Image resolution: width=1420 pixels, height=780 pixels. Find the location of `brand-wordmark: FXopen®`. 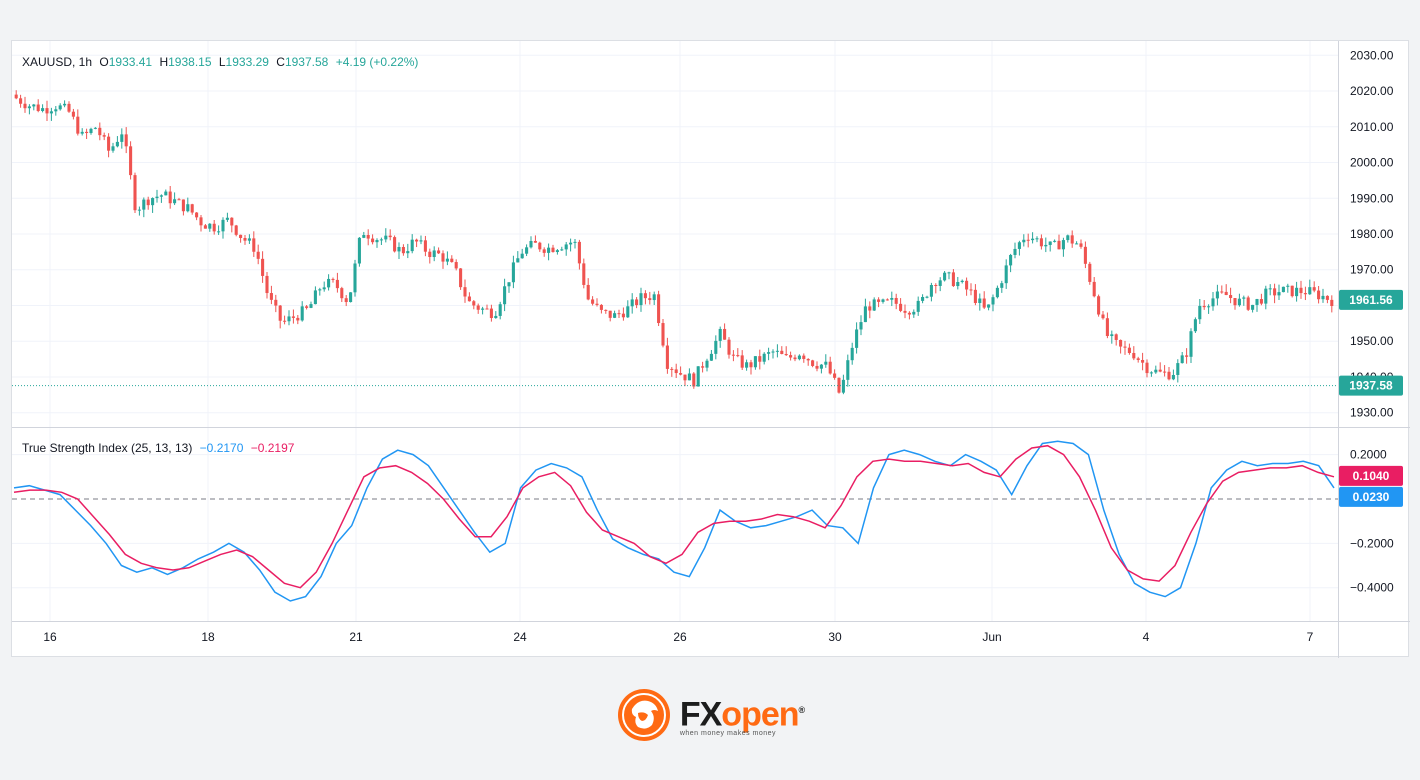

brand-wordmark: FXopen® is located at coordinates (743, 713).